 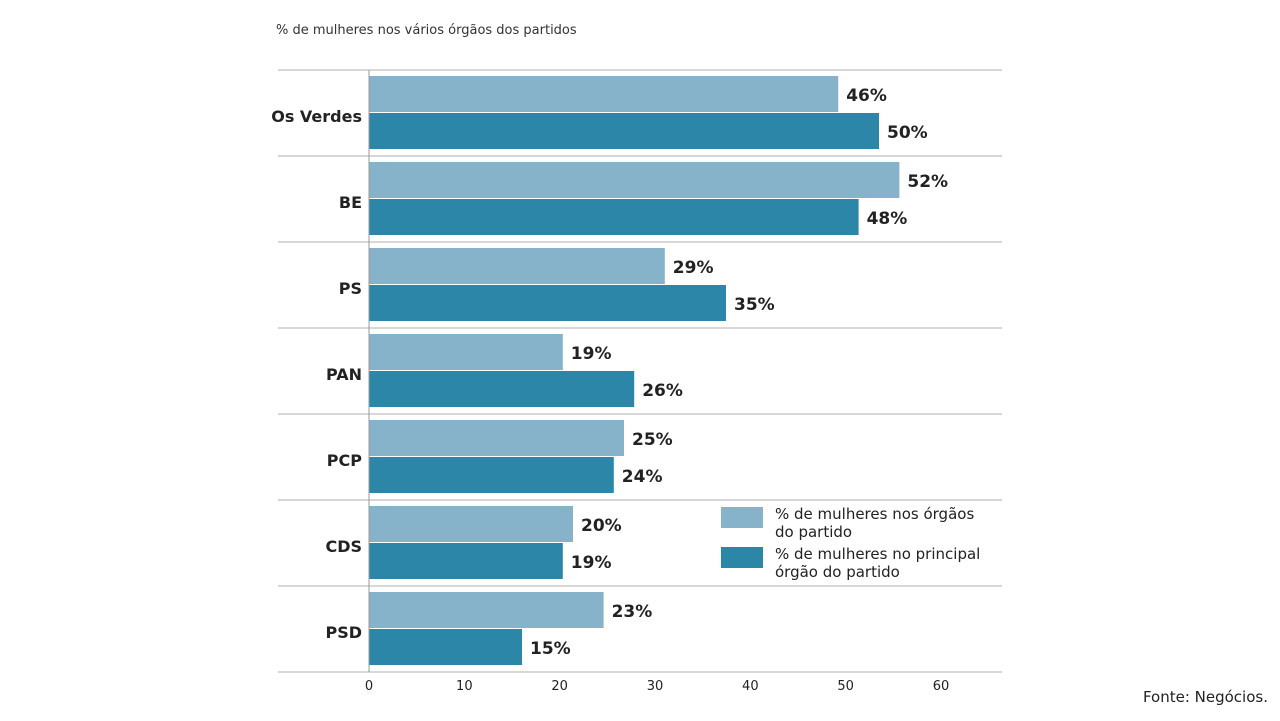 What do you see at coordinates (642, 477) in the screenshot?
I see `value-label: 24%` at bounding box center [642, 477].